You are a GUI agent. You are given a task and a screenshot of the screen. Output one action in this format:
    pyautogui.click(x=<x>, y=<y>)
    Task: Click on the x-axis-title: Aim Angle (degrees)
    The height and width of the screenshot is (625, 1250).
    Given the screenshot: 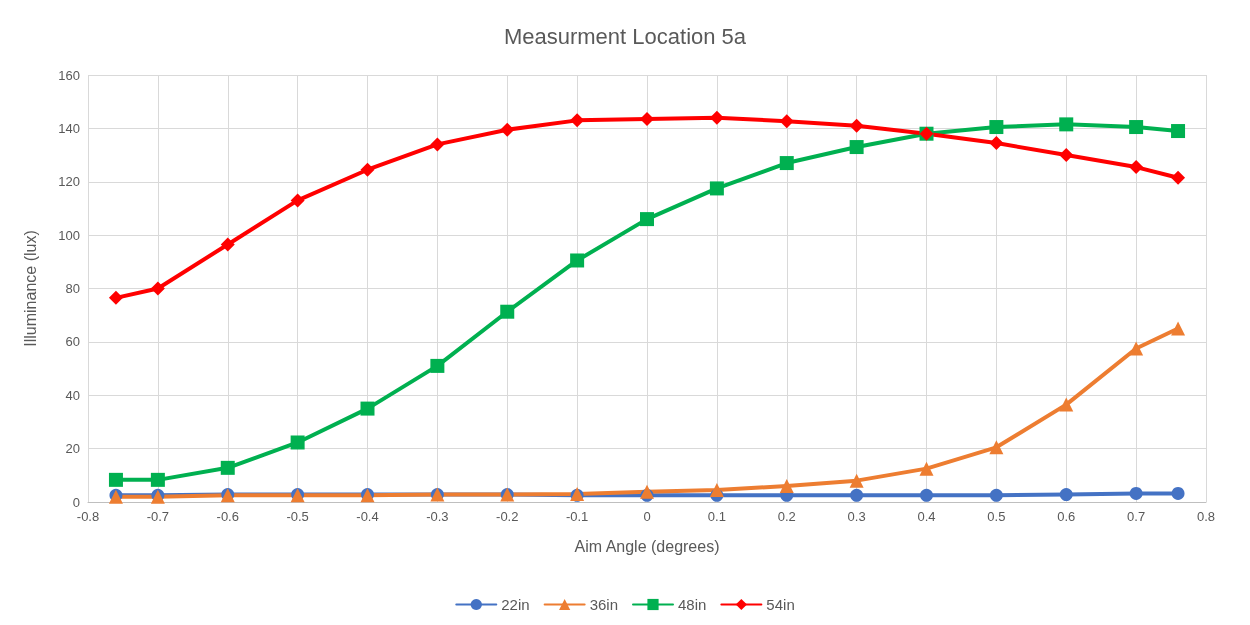 What is the action you would take?
    pyautogui.click(x=647, y=546)
    